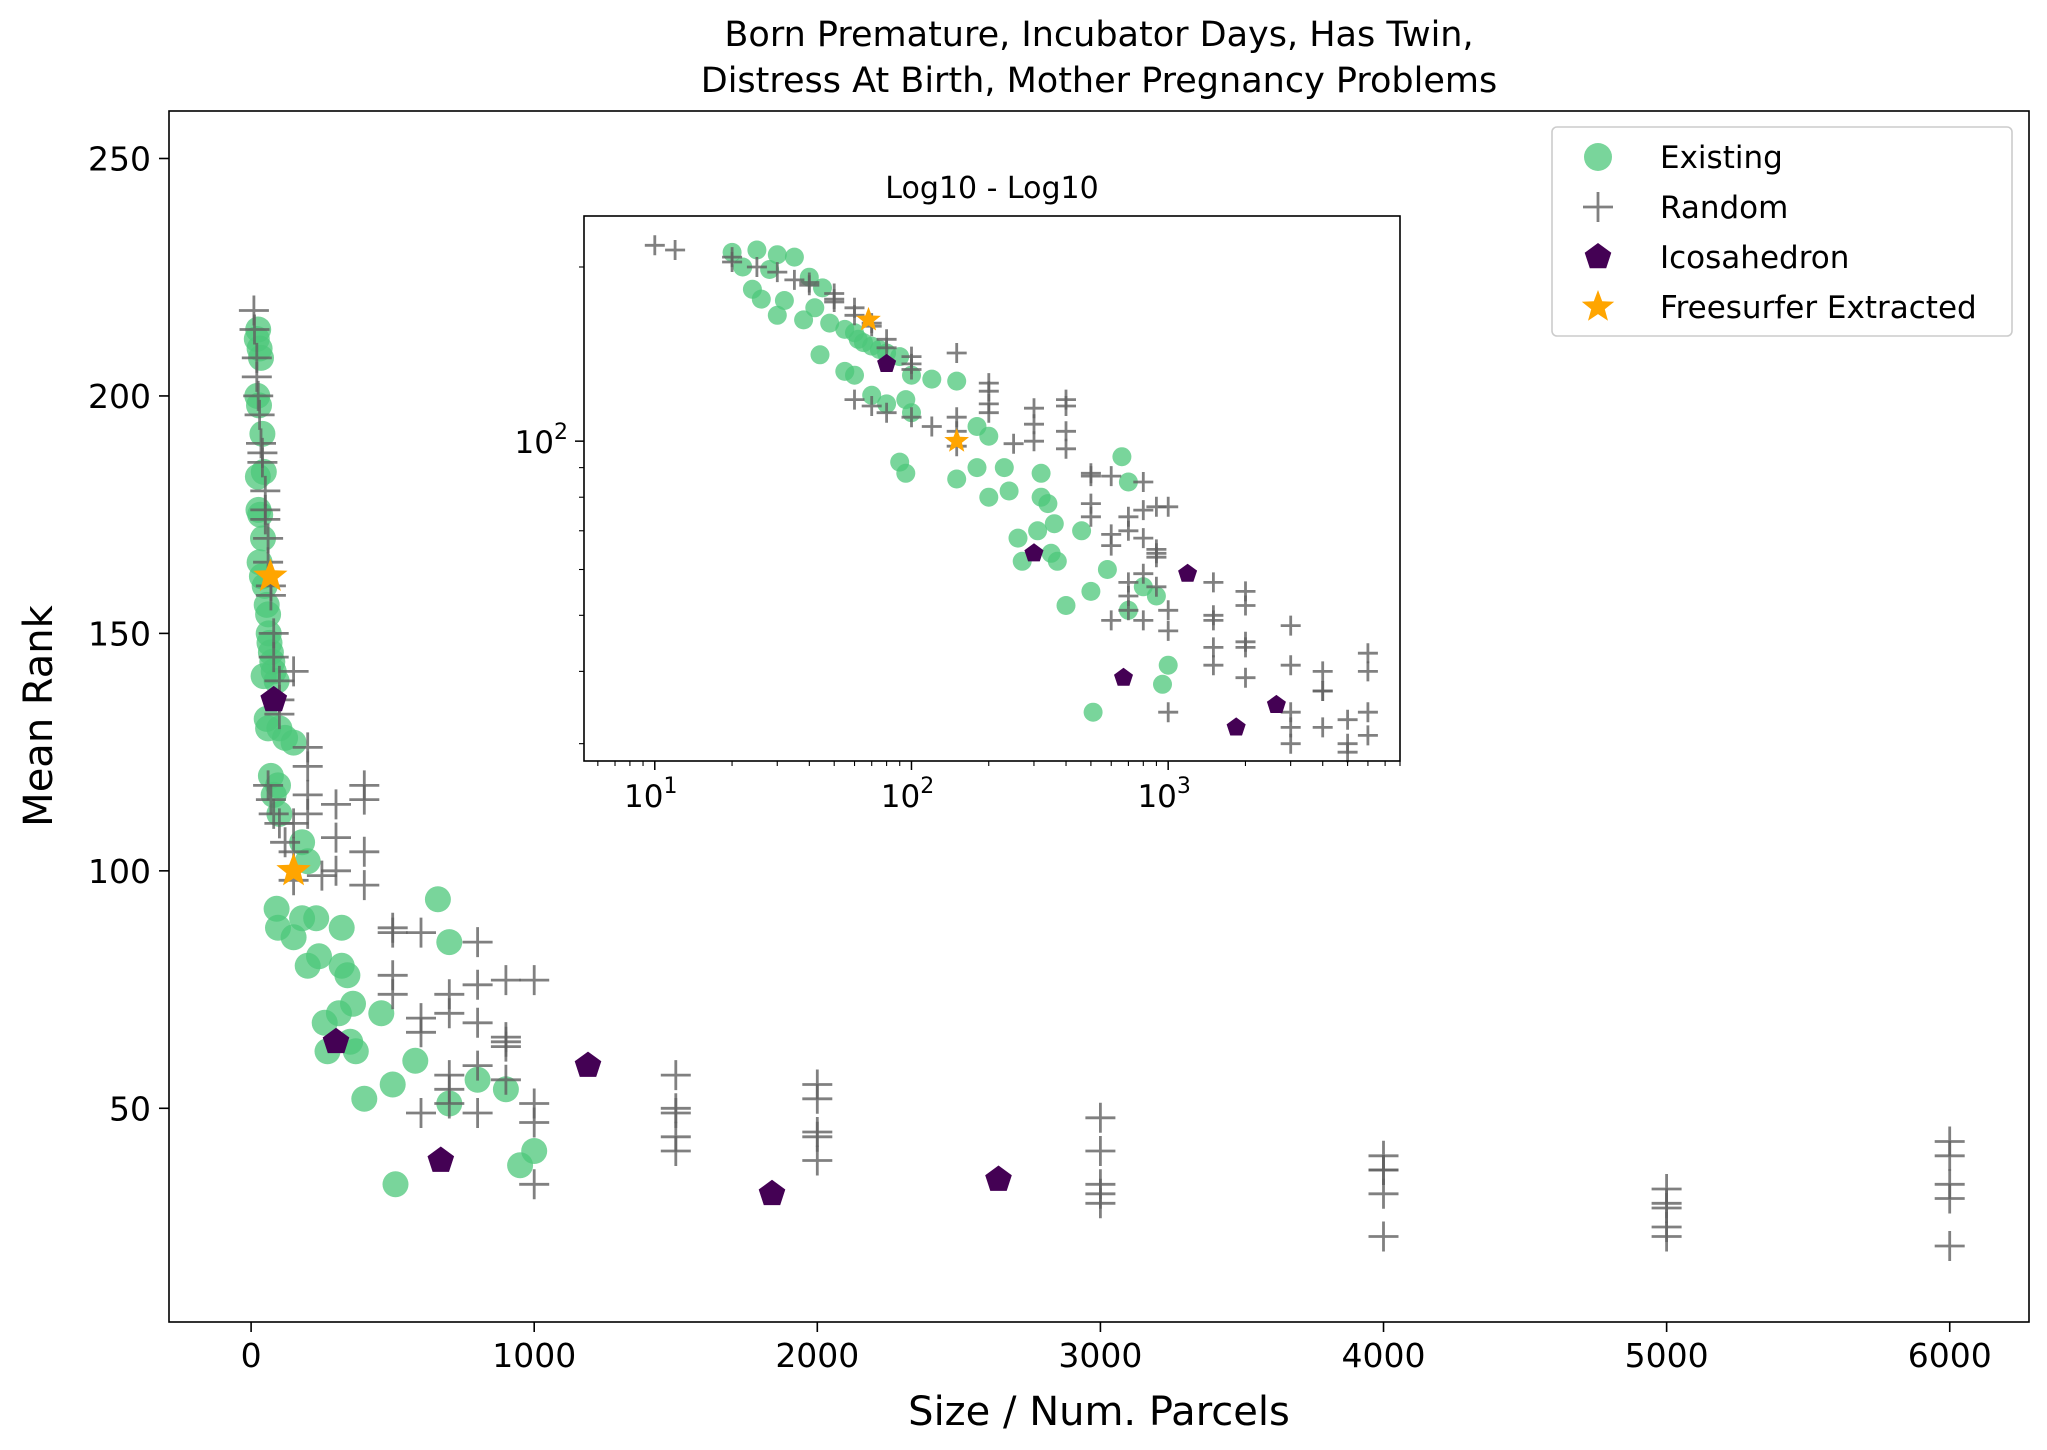  What do you see at coordinates (282, 722) in the screenshot?
I see `series-freesurfer-extracted` at bounding box center [282, 722].